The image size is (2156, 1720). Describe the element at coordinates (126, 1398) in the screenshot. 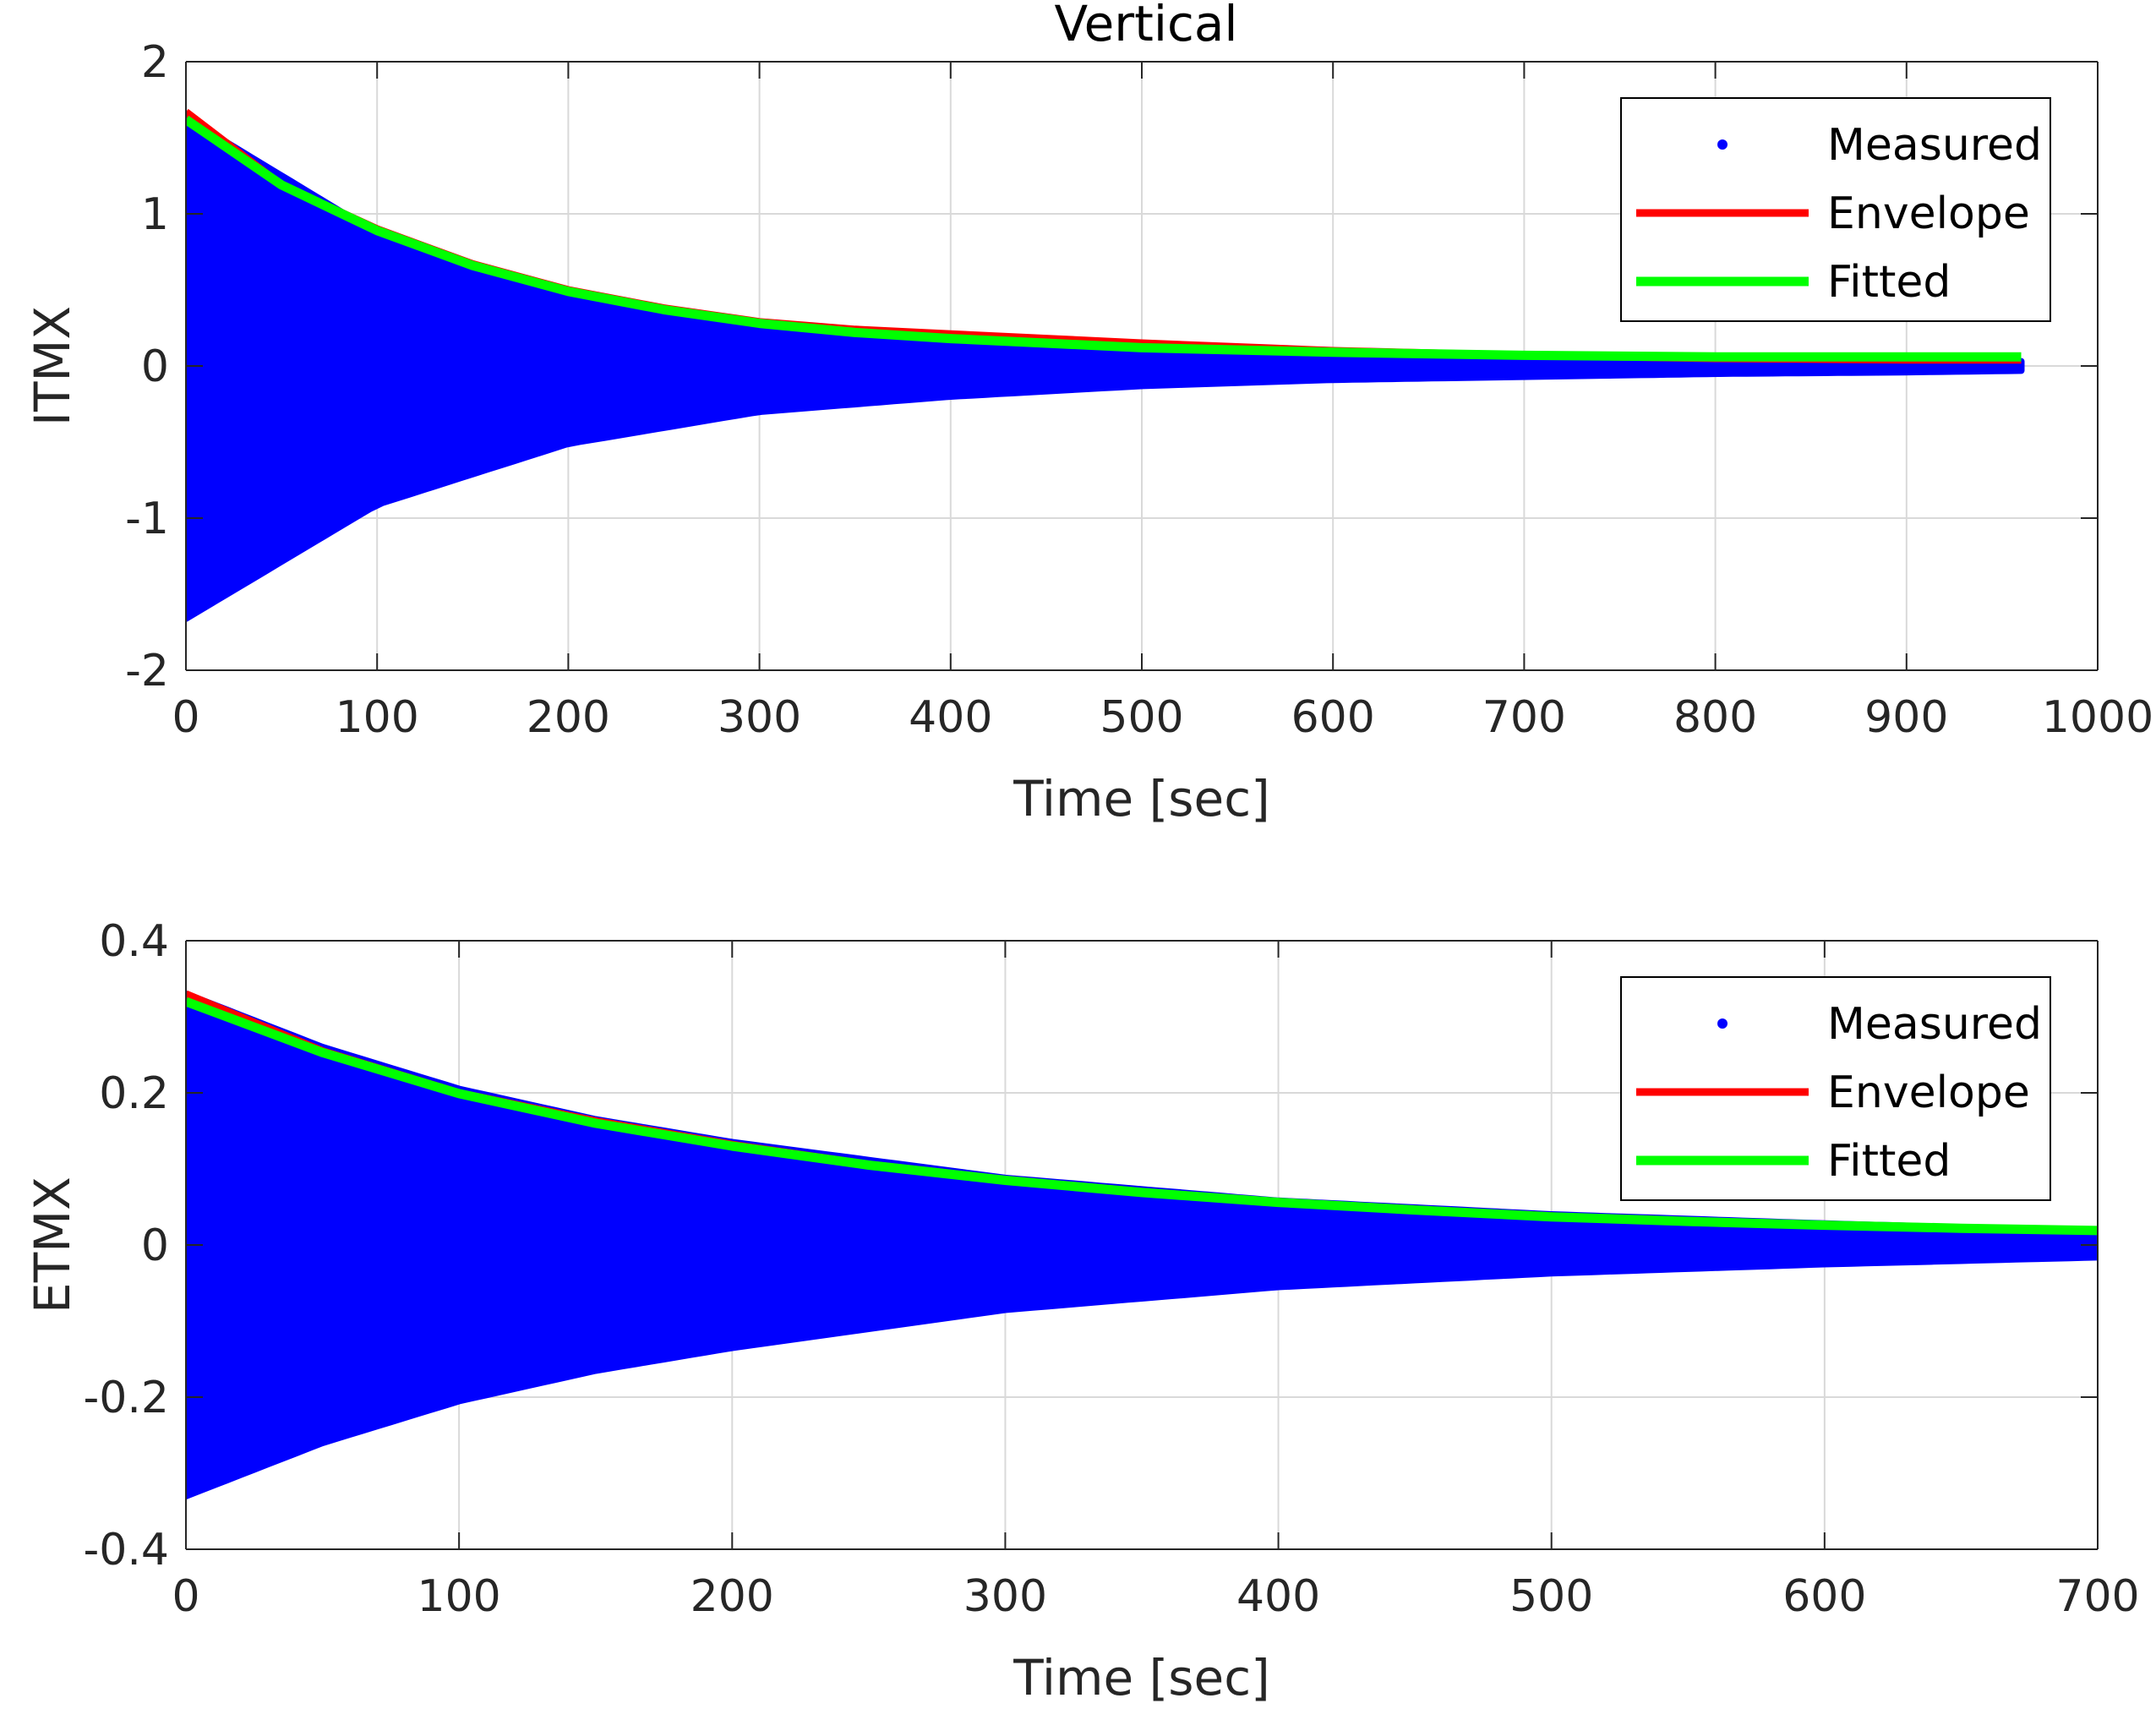

I see `y-tick-label: -0.2` at that location.